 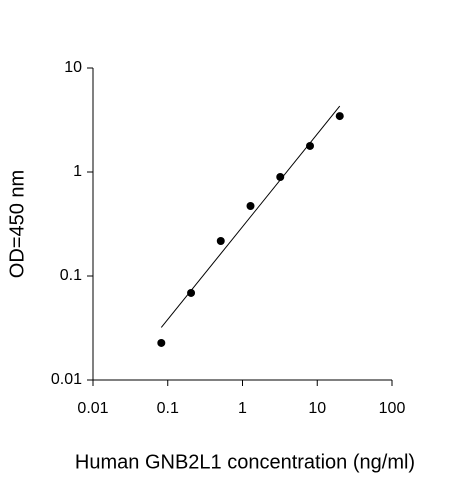 I want to click on x-tick-label: 0.01, so click(x=92, y=408).